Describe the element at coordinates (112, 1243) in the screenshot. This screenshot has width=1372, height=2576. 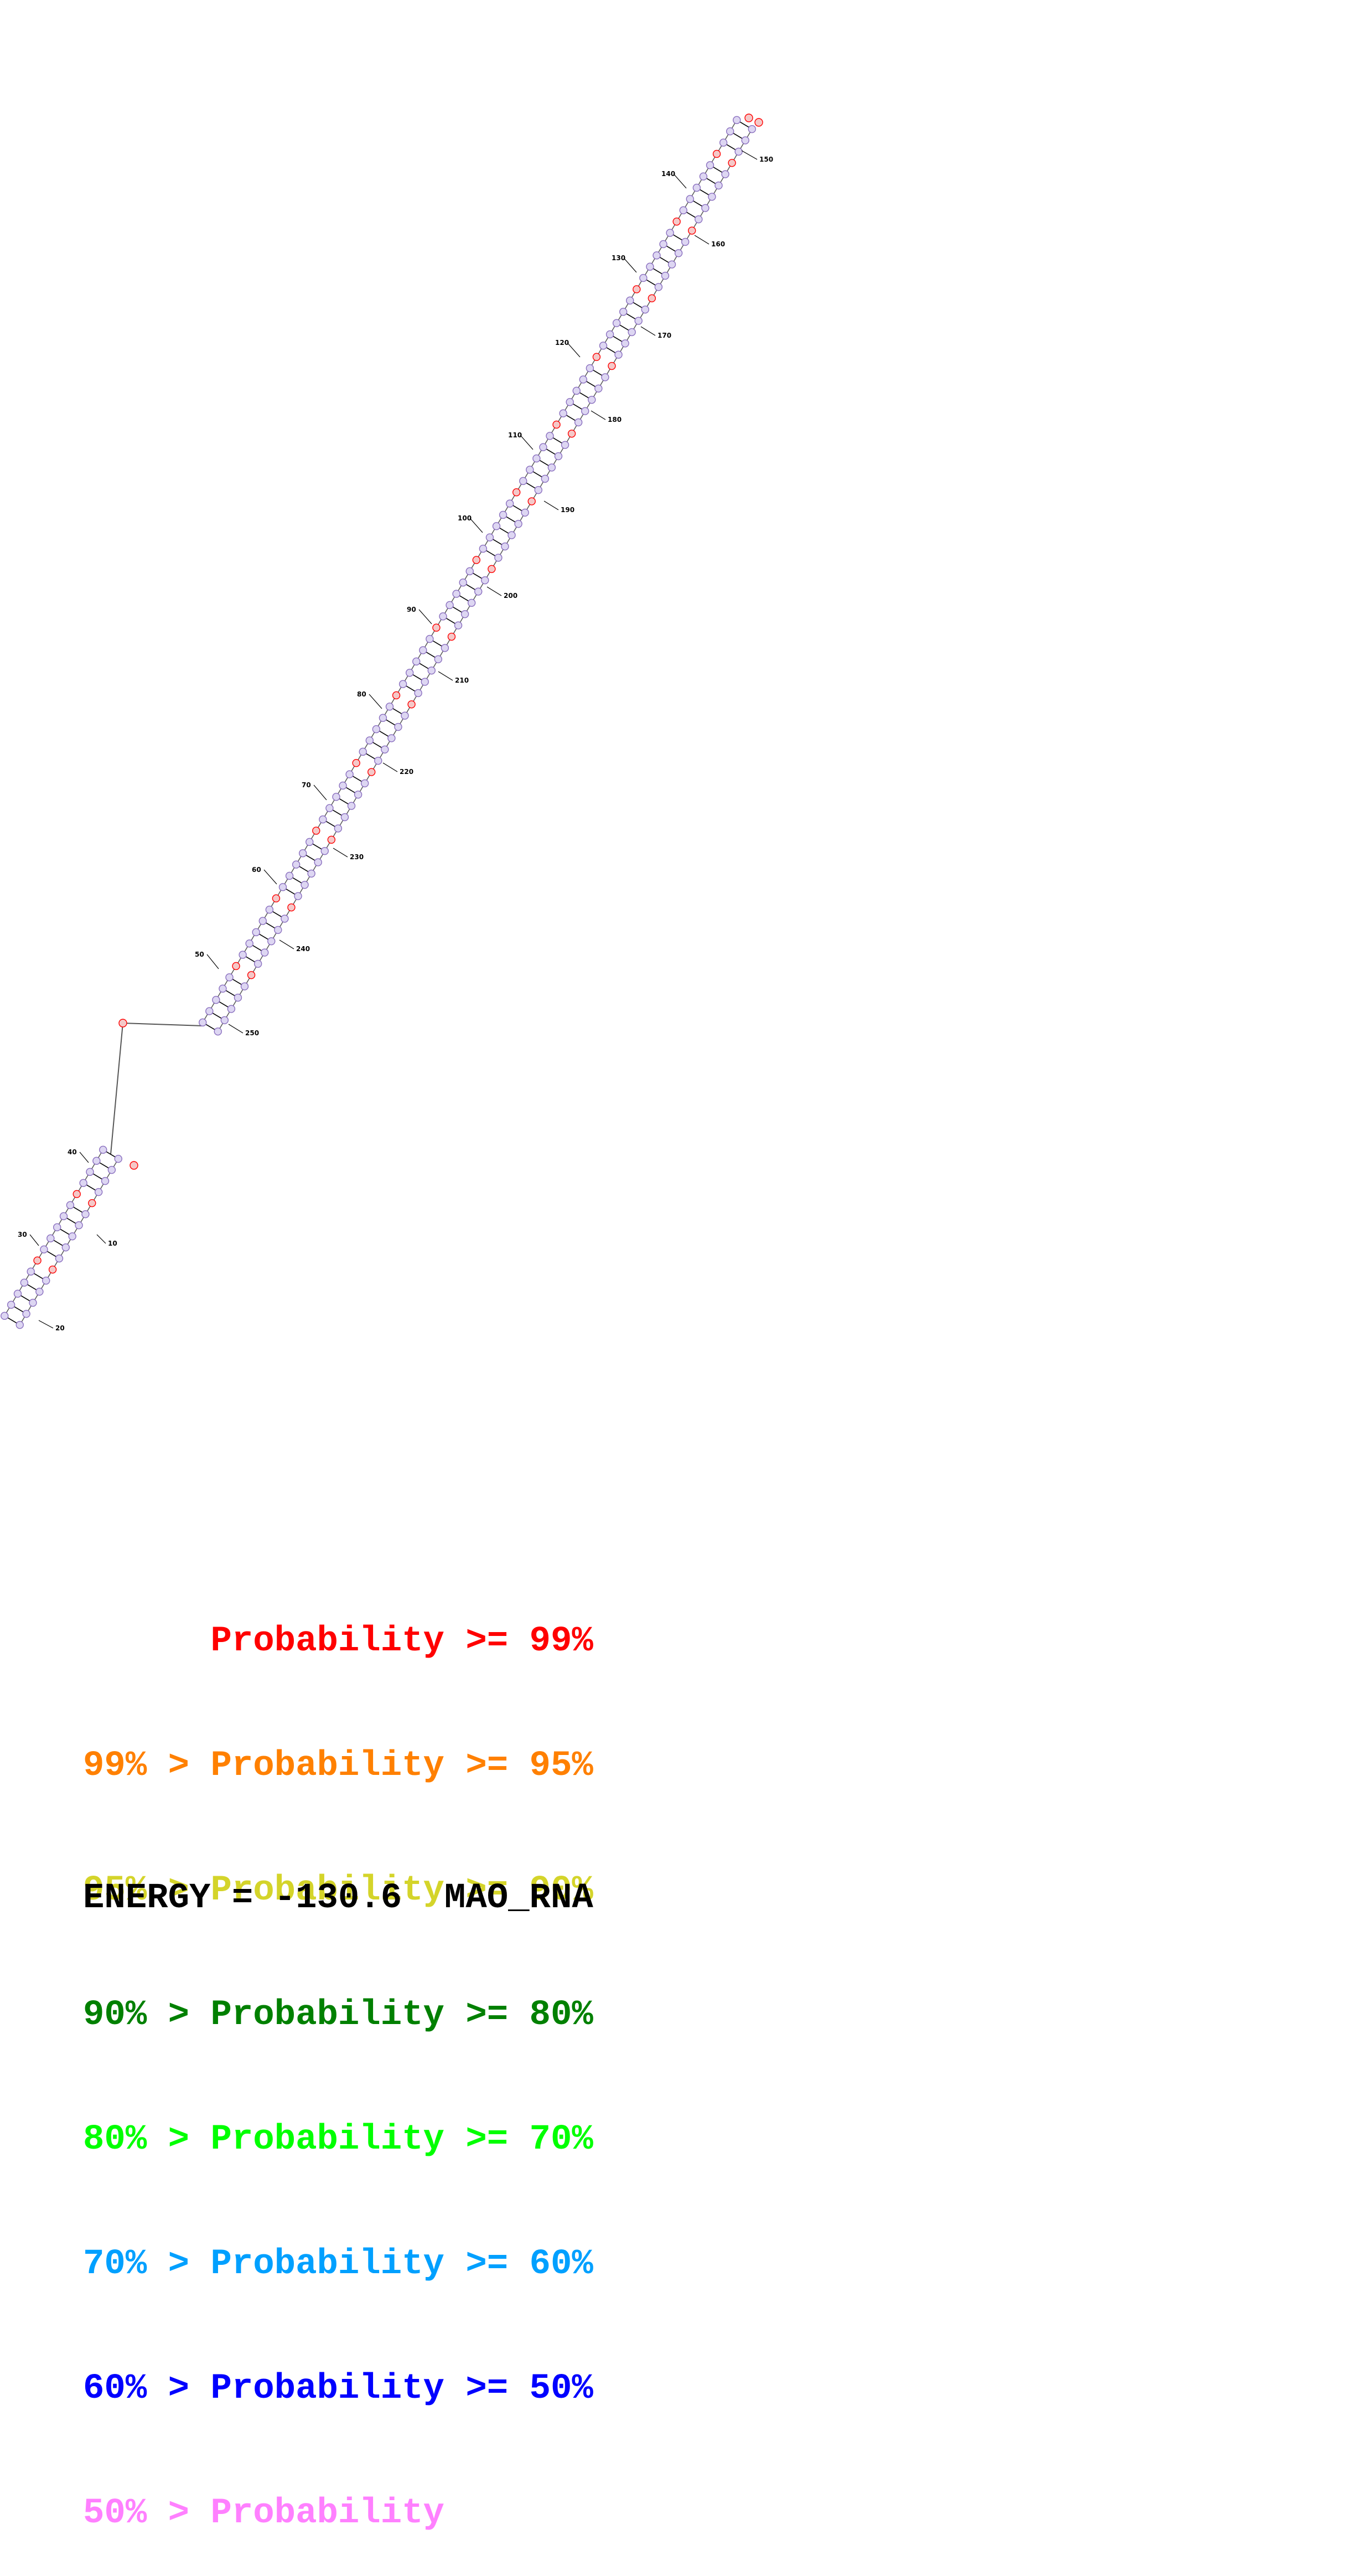
I see `position-label-10: 10` at that location.